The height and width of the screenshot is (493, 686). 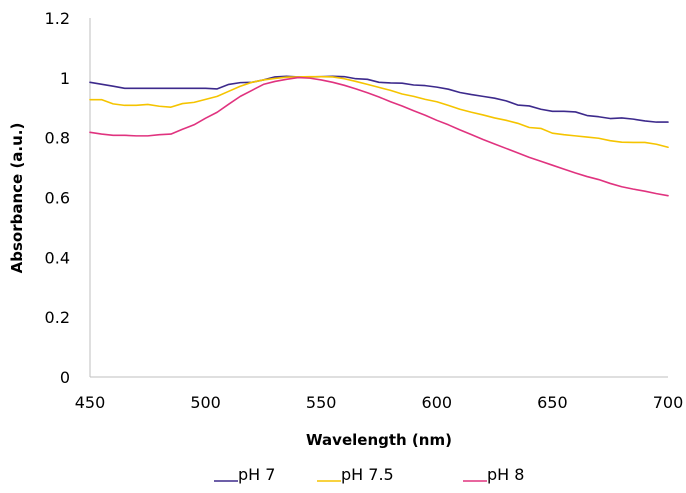 What do you see at coordinates (90, 402) in the screenshot?
I see `x-tick-label: 450` at bounding box center [90, 402].